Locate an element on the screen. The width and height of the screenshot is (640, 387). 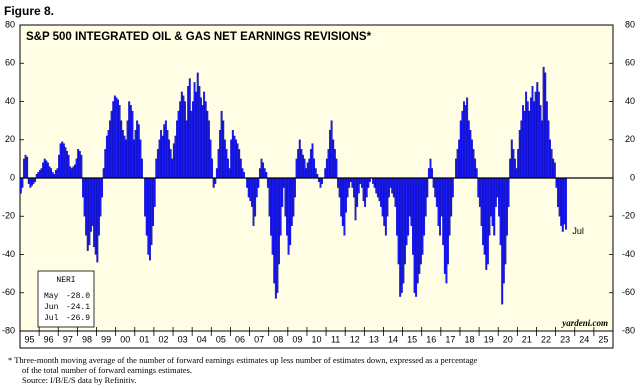
x-tick-label: 19 is located at coordinates (489, 339).